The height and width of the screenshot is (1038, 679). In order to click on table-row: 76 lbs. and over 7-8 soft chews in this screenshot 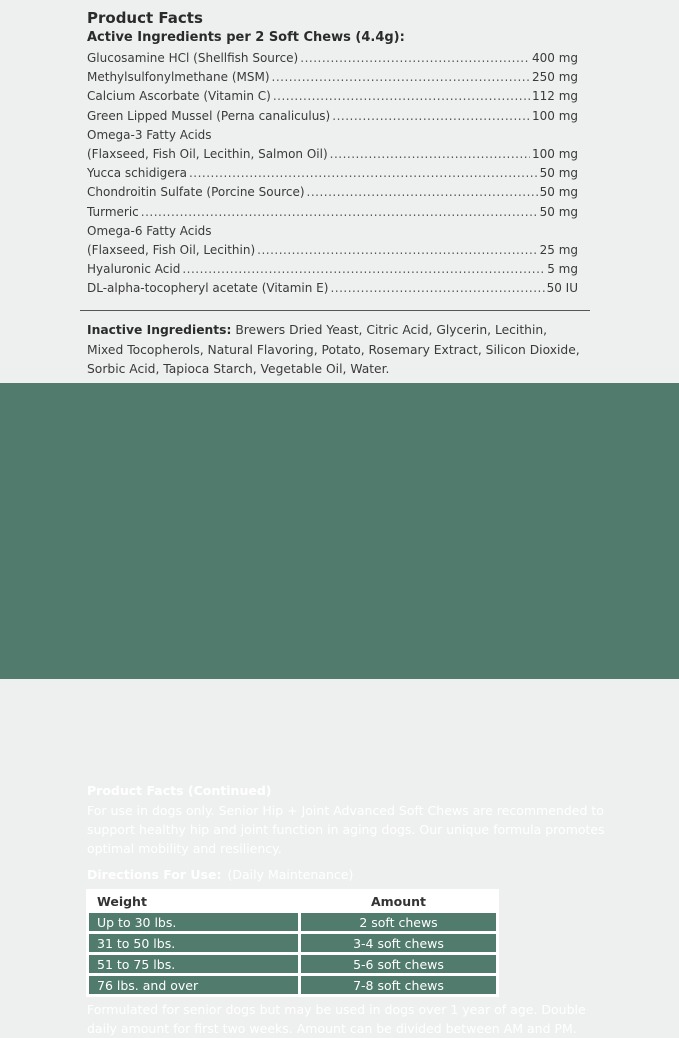, I will do `click(292, 985)`.